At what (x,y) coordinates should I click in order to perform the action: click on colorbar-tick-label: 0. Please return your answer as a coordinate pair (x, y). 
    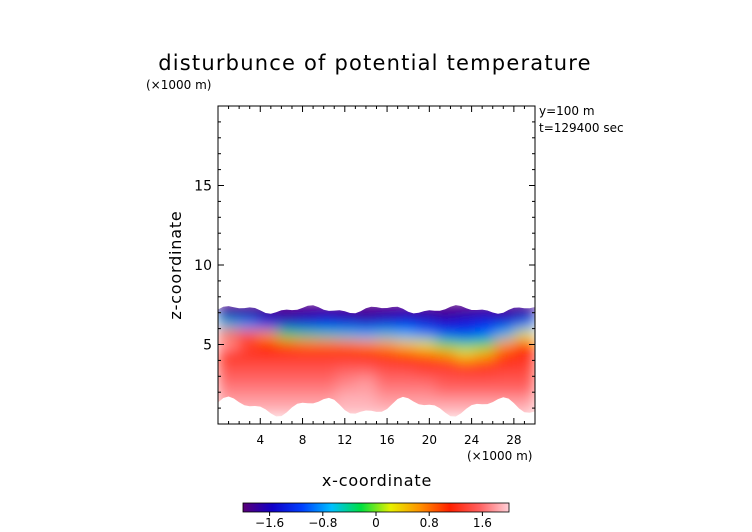
    Looking at the image, I should click on (376, 523).